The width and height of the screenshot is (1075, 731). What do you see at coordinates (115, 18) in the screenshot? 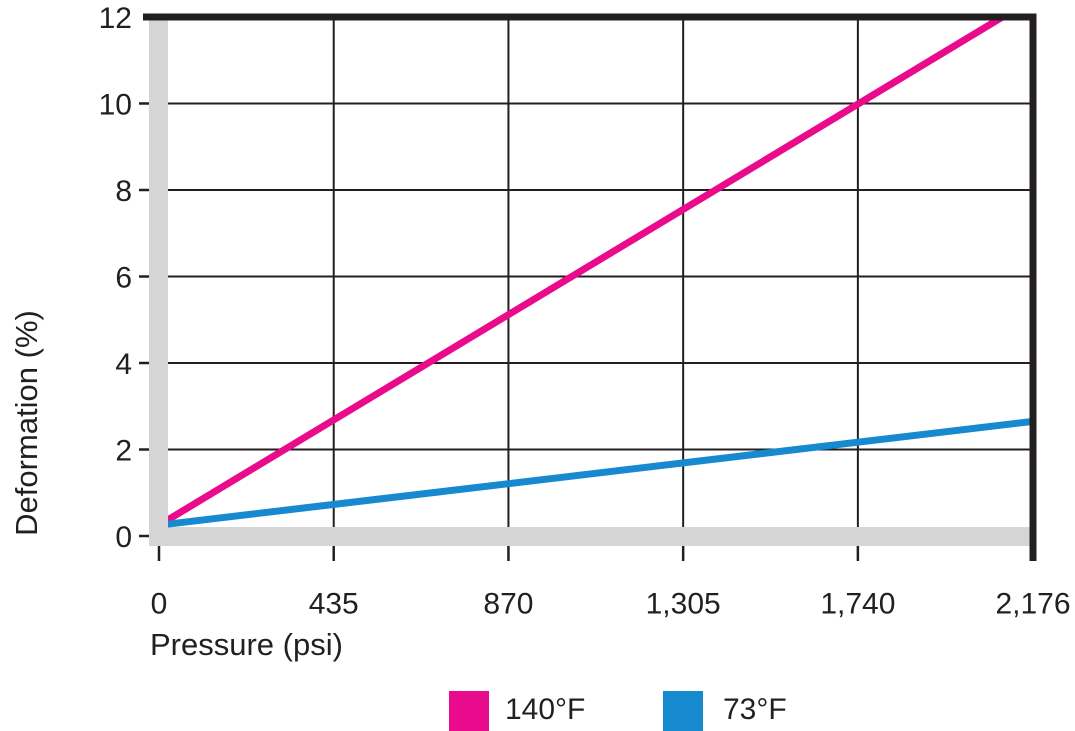
I see `y-tick-label: 12` at bounding box center [115, 18].